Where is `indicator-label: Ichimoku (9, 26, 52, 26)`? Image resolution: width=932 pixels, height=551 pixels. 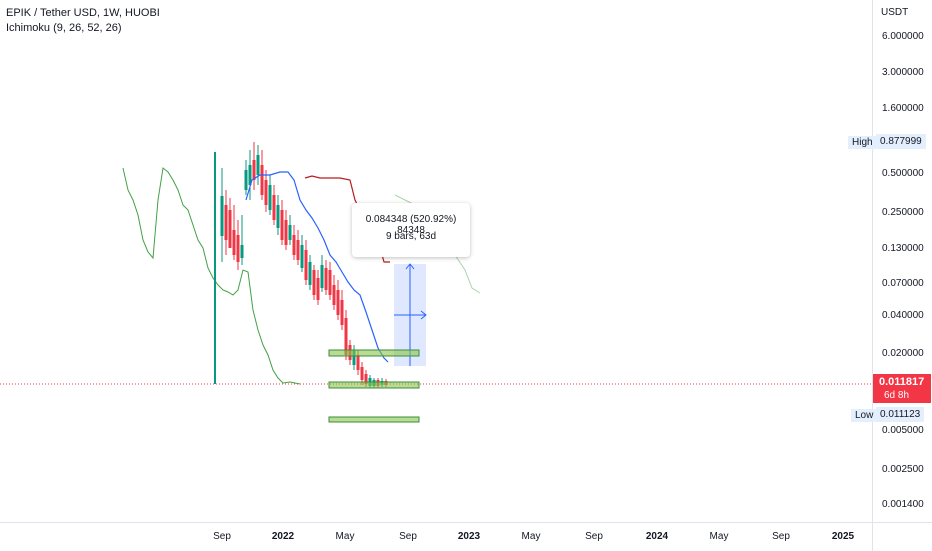 indicator-label: Ichimoku (9, 26, 52, 26) is located at coordinates (64, 28).